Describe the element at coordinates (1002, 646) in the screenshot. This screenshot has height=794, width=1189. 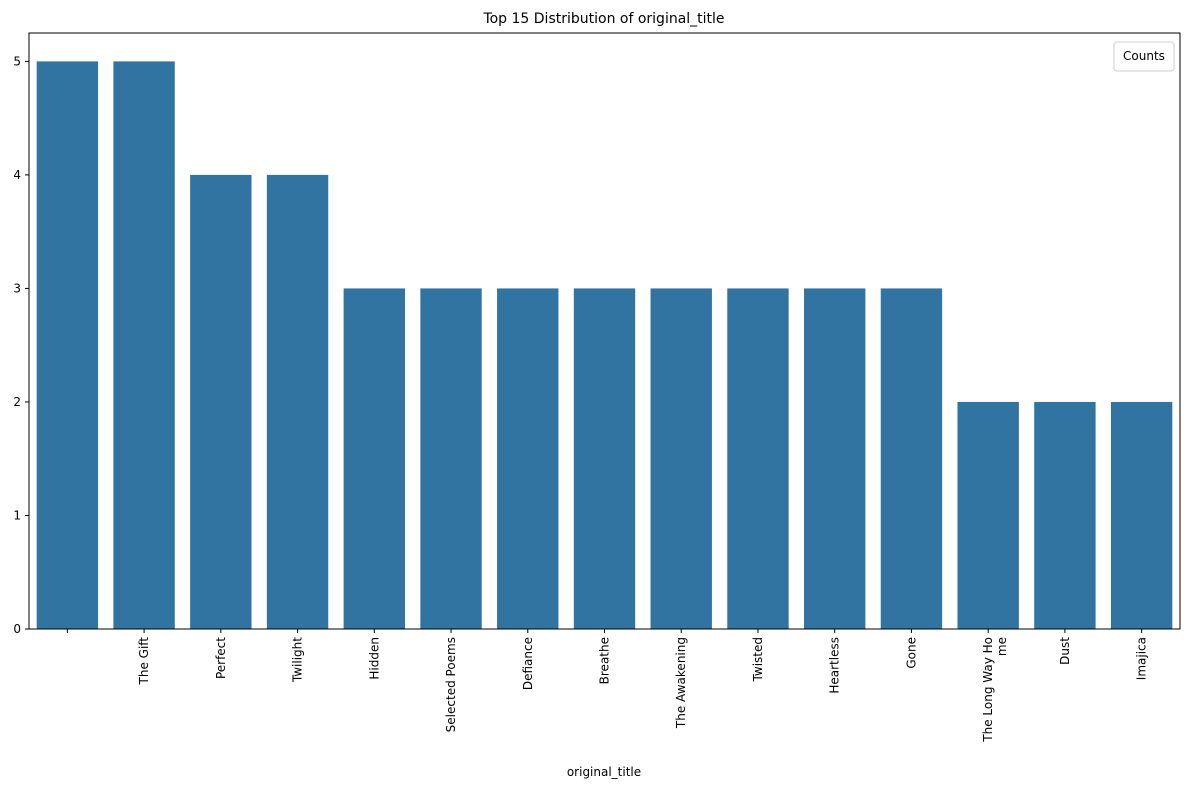
I see `x-tick-label: me` at that location.